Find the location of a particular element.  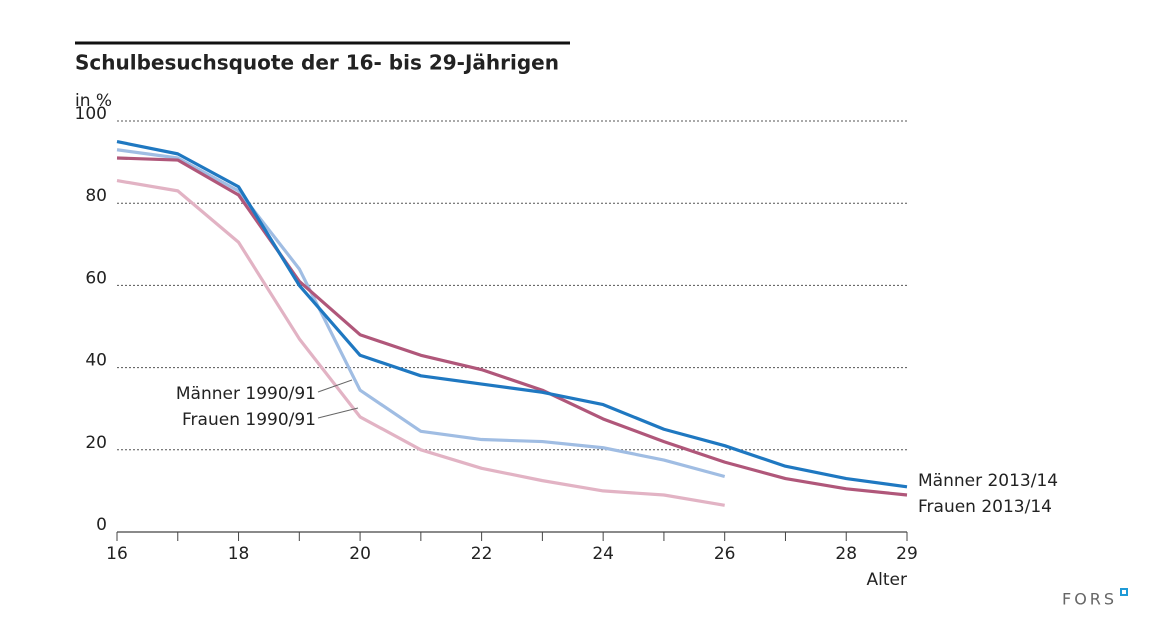

logo-mark is located at coordinates (1124, 592).